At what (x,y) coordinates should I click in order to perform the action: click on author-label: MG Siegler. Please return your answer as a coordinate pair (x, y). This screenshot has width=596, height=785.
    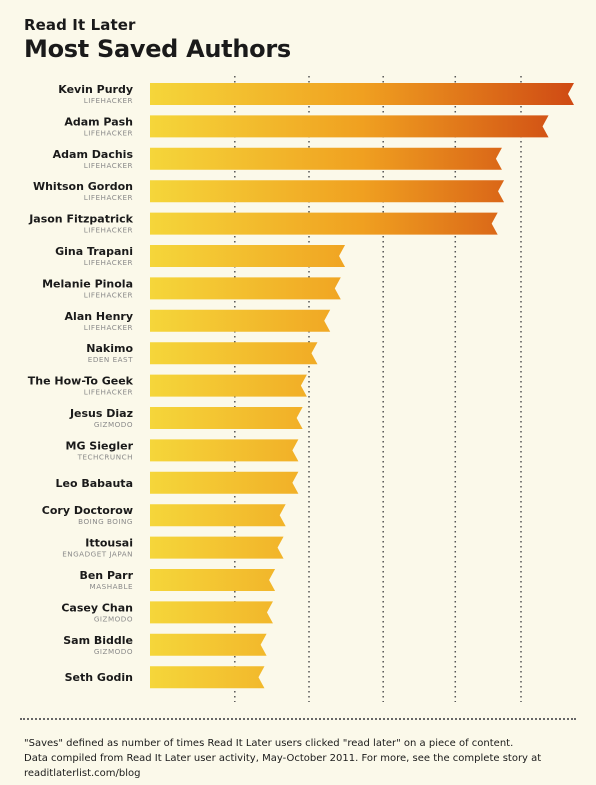
    Looking at the image, I should click on (100, 445).